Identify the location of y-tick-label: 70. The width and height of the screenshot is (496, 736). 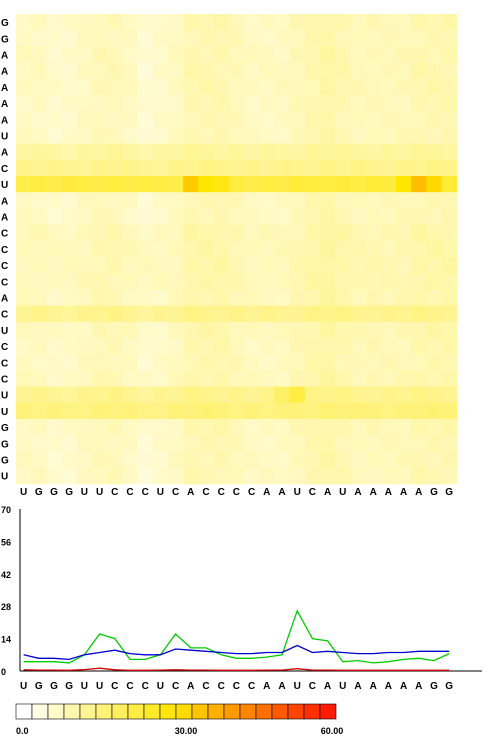
(6, 510).